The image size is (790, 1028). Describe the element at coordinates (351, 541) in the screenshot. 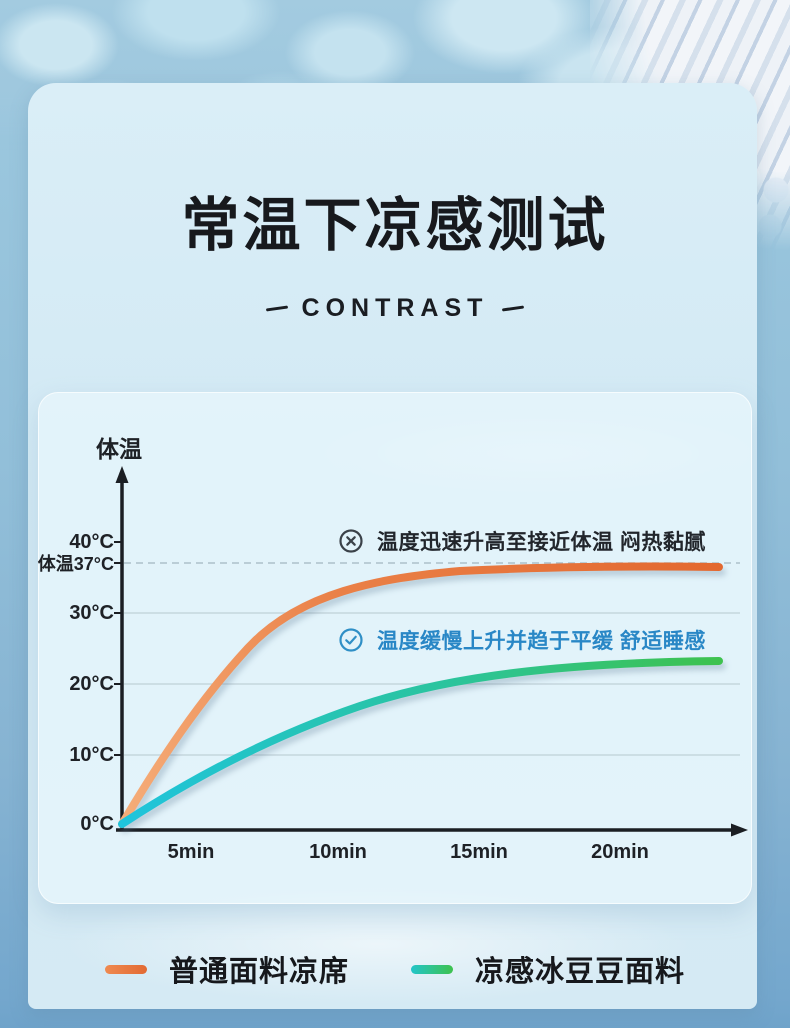

I see `cross-circle-icon` at that location.